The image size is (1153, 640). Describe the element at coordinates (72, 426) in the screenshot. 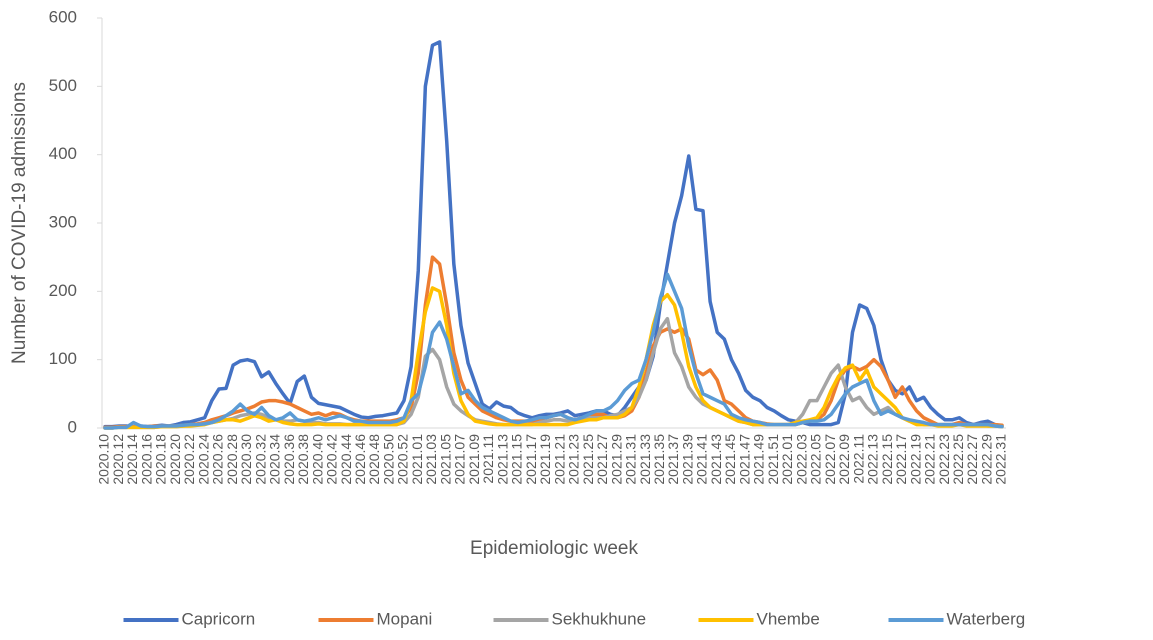

I see `y-tick-label: 0` at that location.